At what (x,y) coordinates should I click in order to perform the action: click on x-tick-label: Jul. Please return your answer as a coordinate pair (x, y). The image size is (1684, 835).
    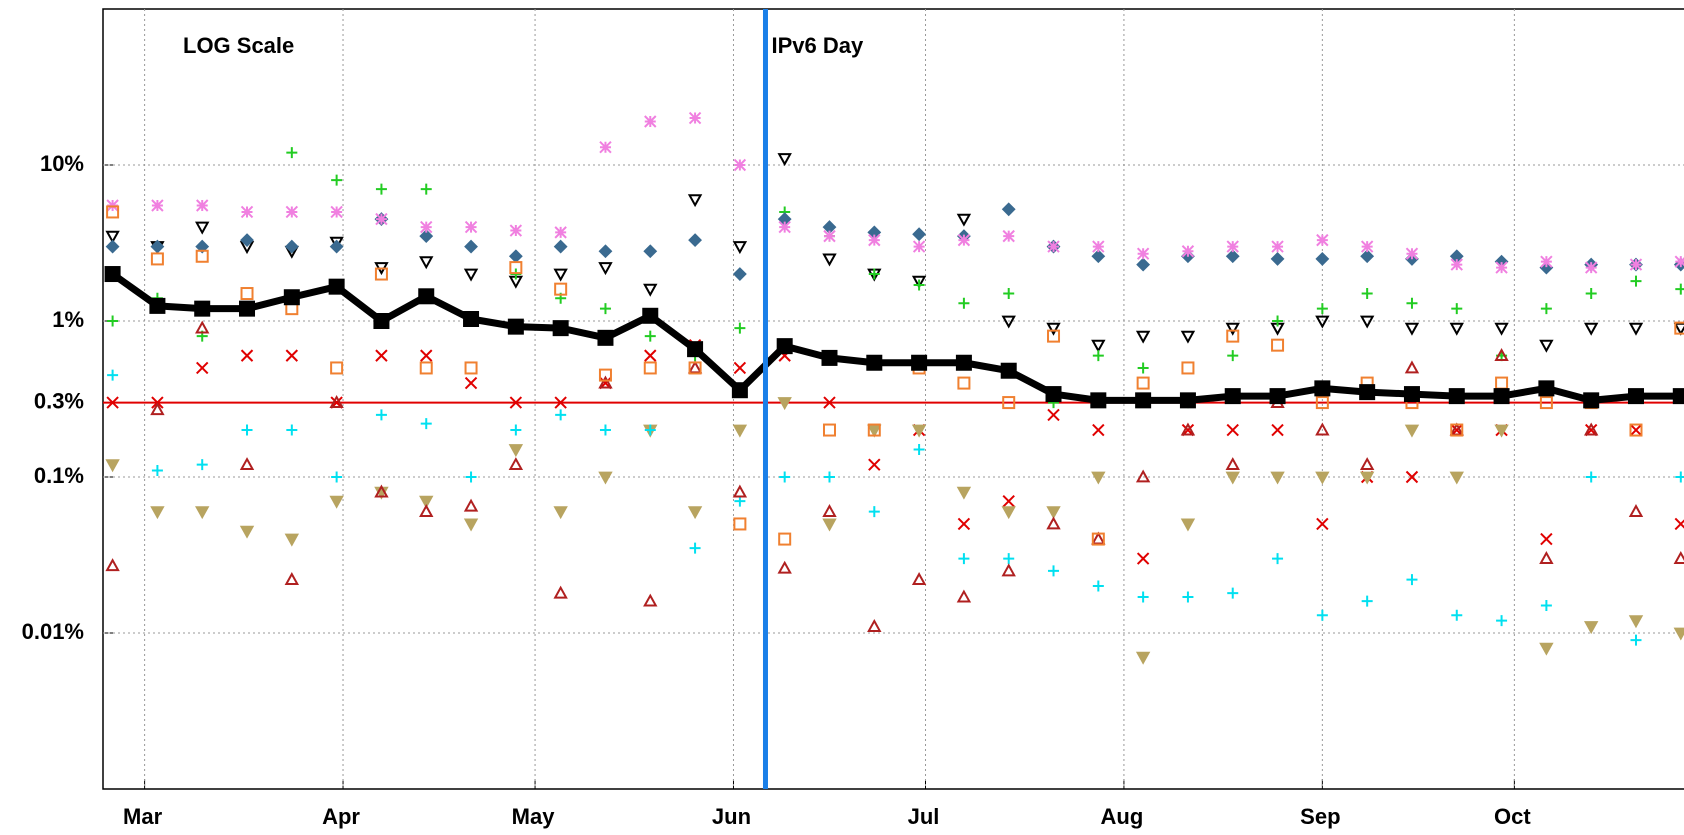
    Looking at the image, I should click on (924, 816).